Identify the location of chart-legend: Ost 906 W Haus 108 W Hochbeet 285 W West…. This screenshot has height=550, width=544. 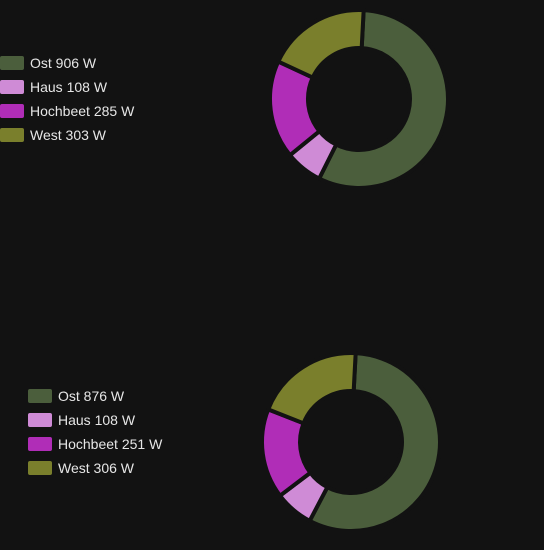
(67, 99).